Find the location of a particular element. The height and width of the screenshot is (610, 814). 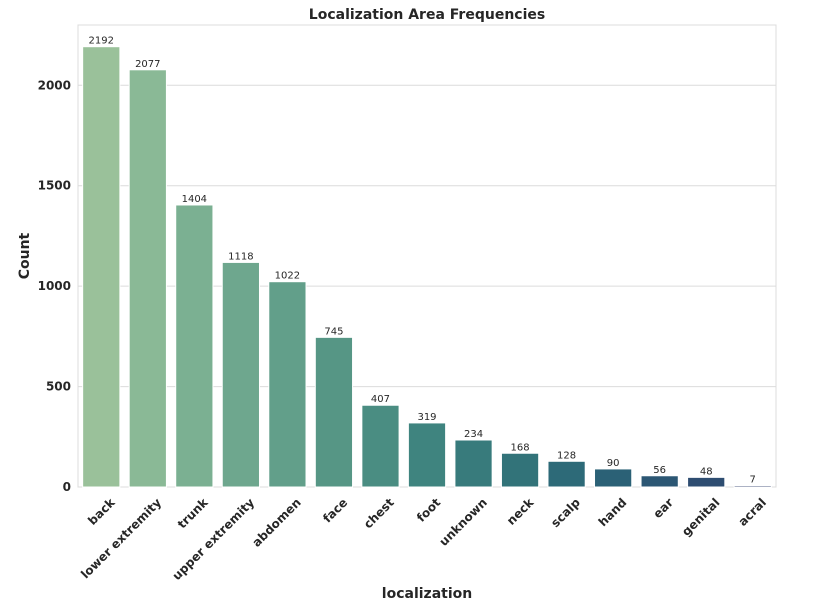

y-tick-label: 1000 is located at coordinates (54, 286).